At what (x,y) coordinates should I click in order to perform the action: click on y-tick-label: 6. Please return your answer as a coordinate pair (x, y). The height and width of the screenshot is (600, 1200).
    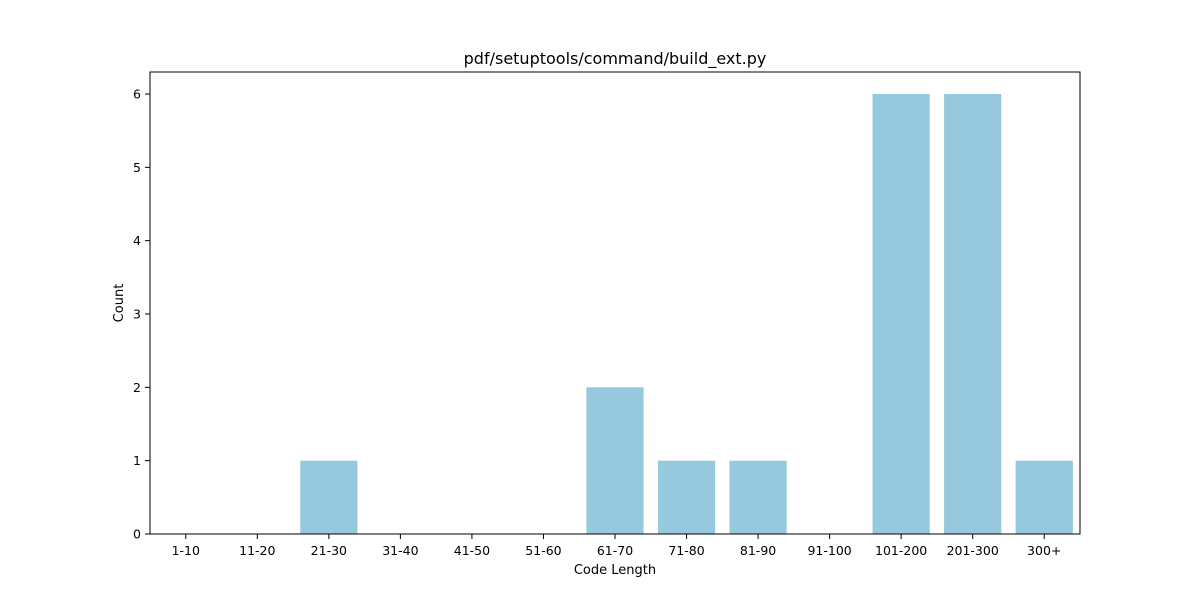
    Looking at the image, I should click on (137, 94).